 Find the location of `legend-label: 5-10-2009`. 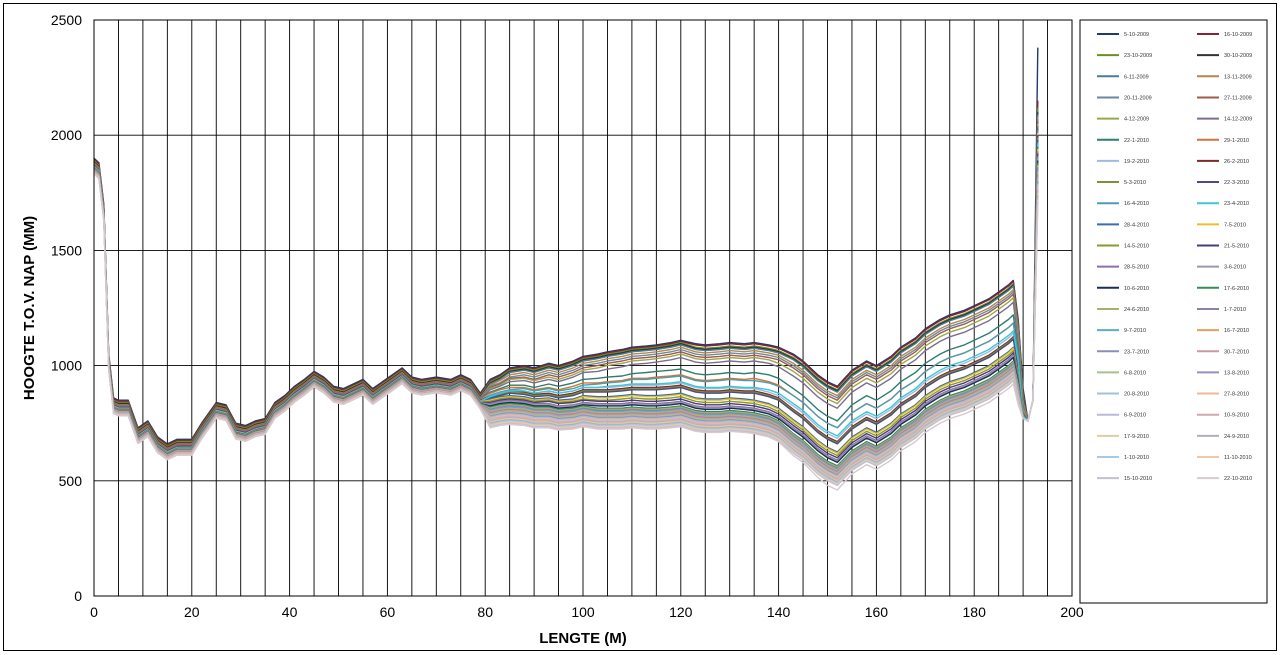

legend-label: 5-10-2009 is located at coordinates (1136, 35).